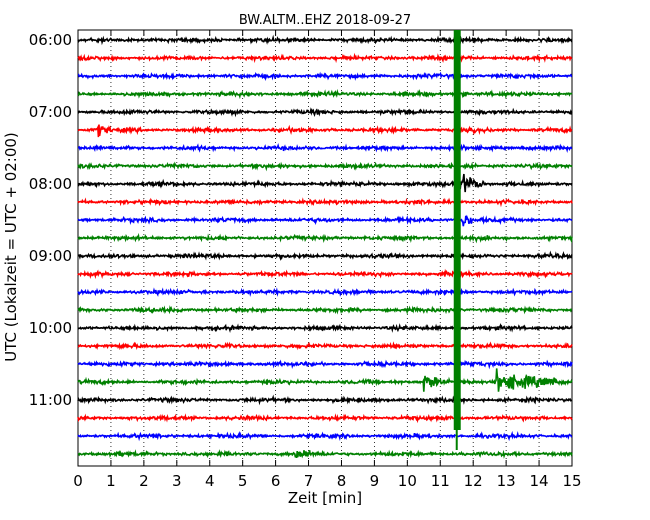 This screenshot has width=650, height=520. Describe the element at coordinates (50, 328) in the screenshot. I see `y-tick-label: 10:00` at that location.